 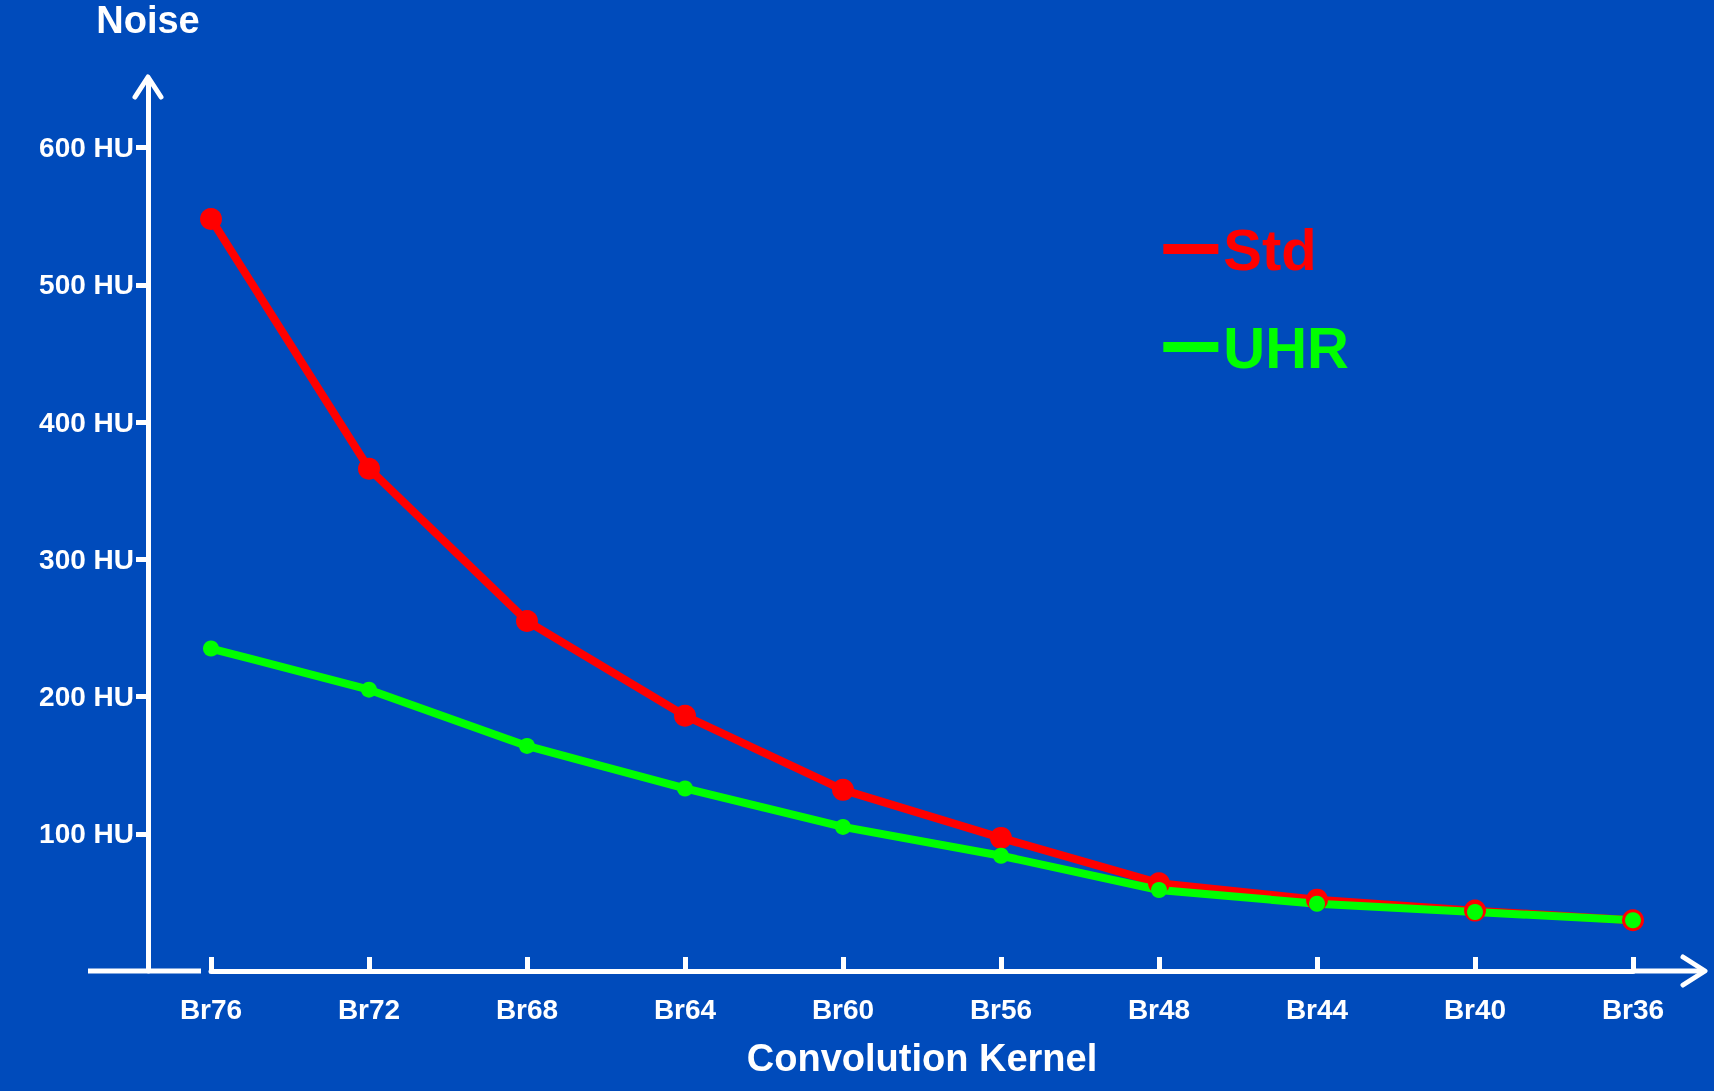 I want to click on y-tick-label: 200 HU, so click(x=86, y=697).